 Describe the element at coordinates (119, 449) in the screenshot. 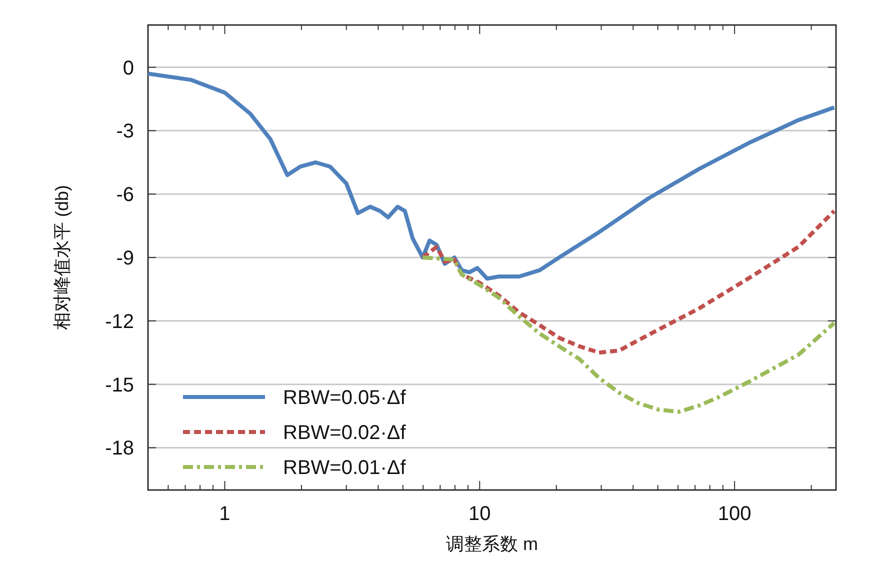

I see `y-tick-label: -18` at that location.